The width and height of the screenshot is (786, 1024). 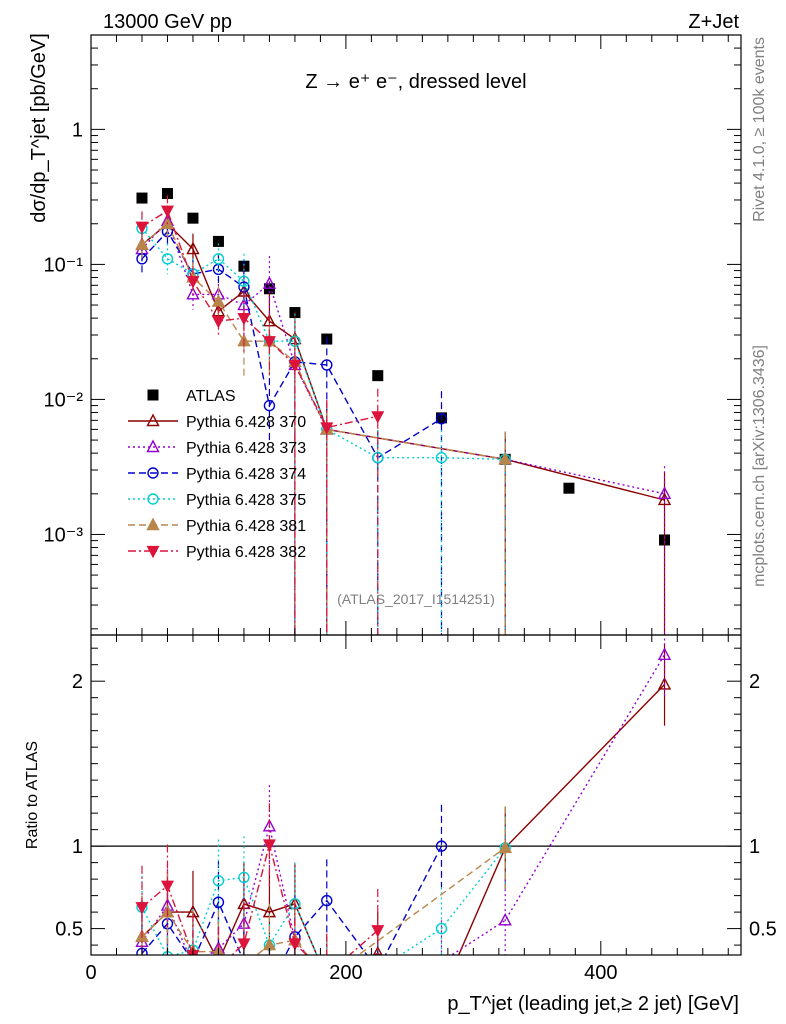 What do you see at coordinates (754, 682) in the screenshot?
I see `ratio-ytick-label-right: 2` at bounding box center [754, 682].